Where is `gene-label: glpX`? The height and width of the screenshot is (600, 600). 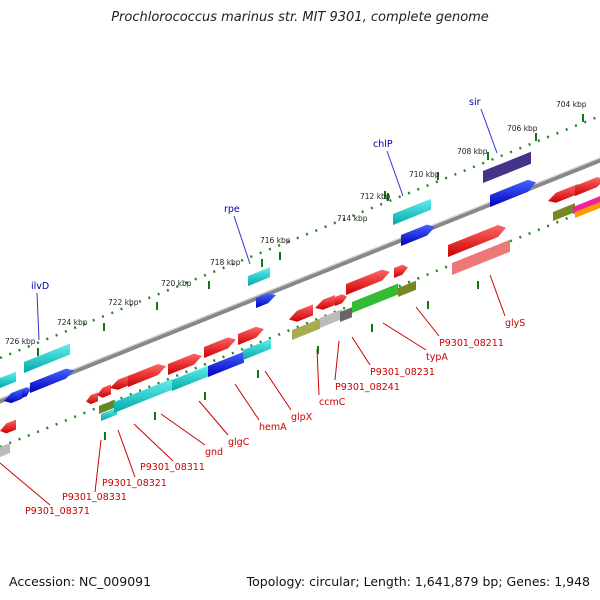 gene-label: glpX is located at coordinates (302, 417).